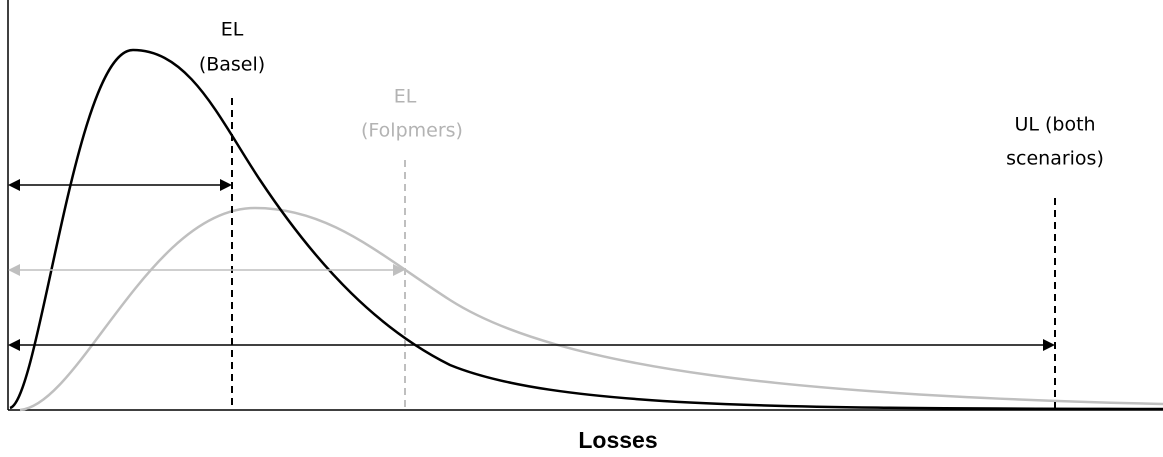 The height and width of the screenshot is (457, 1163). What do you see at coordinates (206, 270) in the screenshot?
I see `el-folpmers-arrow` at bounding box center [206, 270].